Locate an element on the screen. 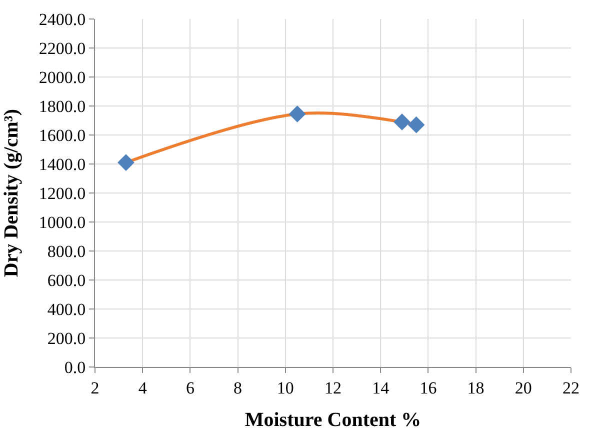  x-tick-label: 20 is located at coordinates (523, 388).